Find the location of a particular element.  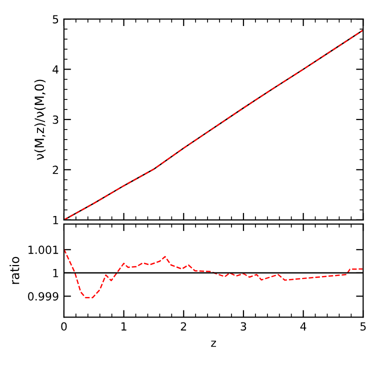

y-axis-title: ratio is located at coordinates (15, 270).